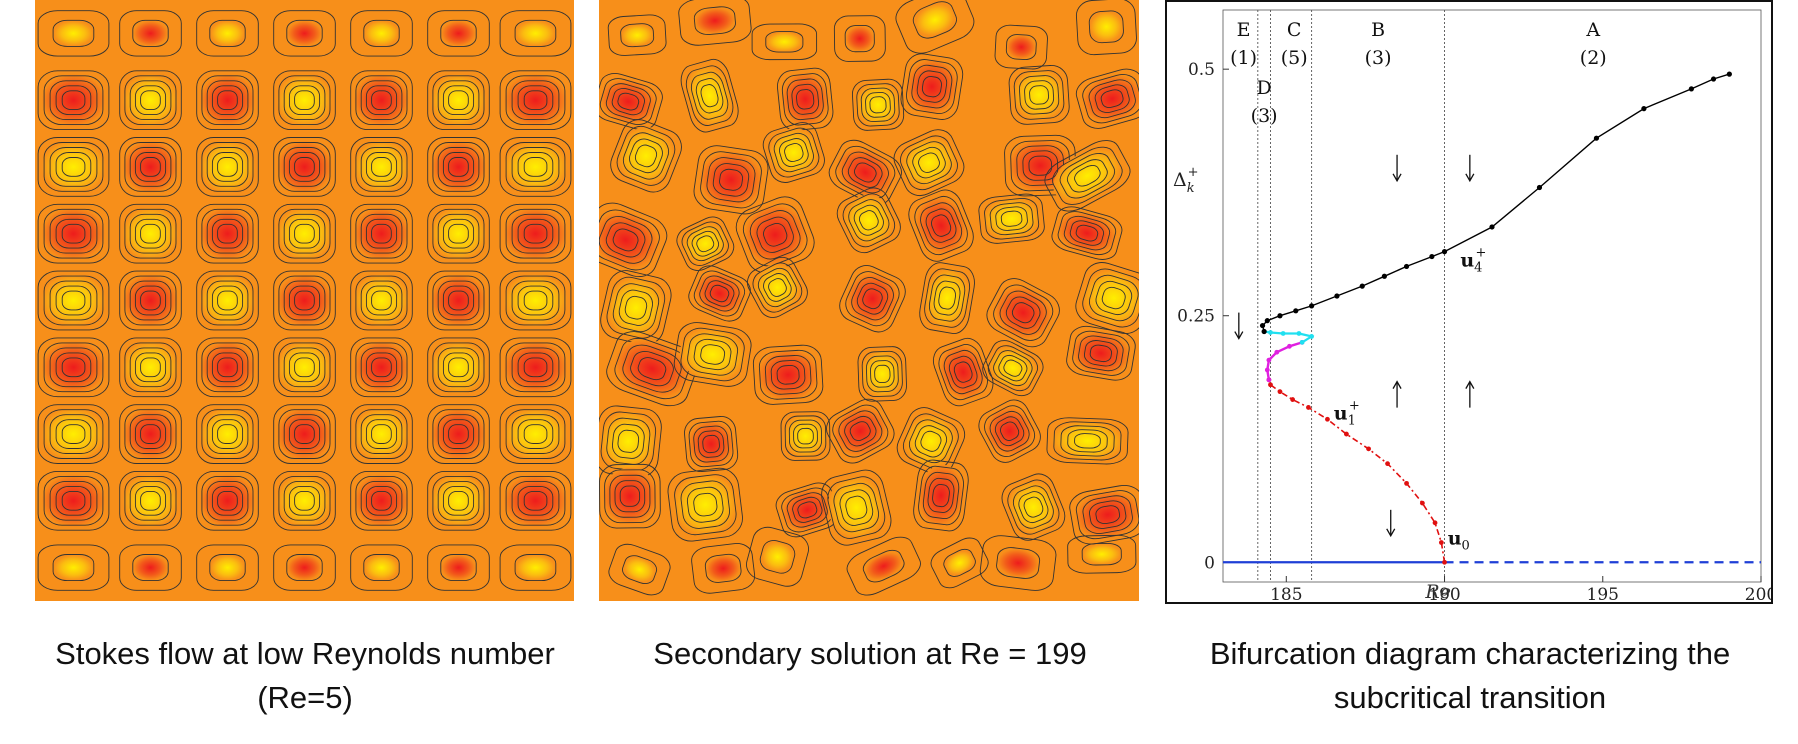  Describe the element at coordinates (1186, 180) in the screenshot. I see `y-axis-label: Δk+` at that location.